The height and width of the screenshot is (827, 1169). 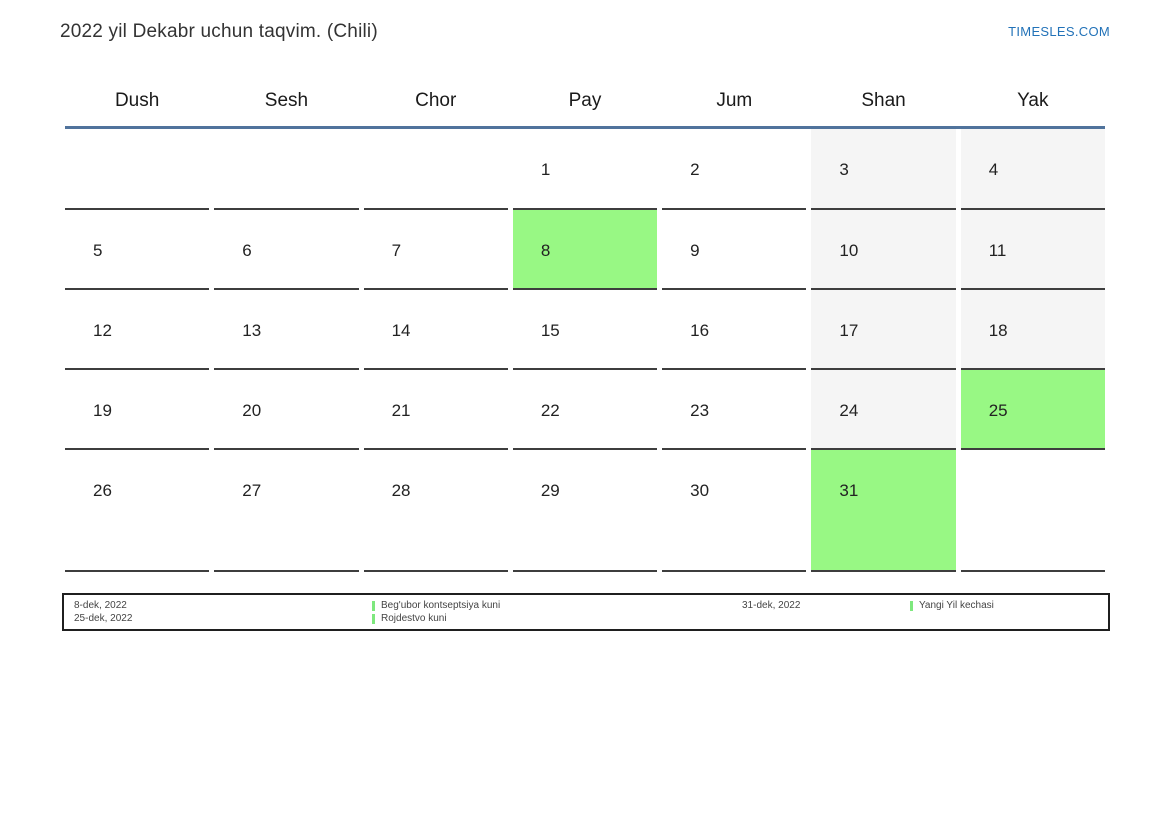 I want to click on day-number: 10, so click(x=849, y=250).